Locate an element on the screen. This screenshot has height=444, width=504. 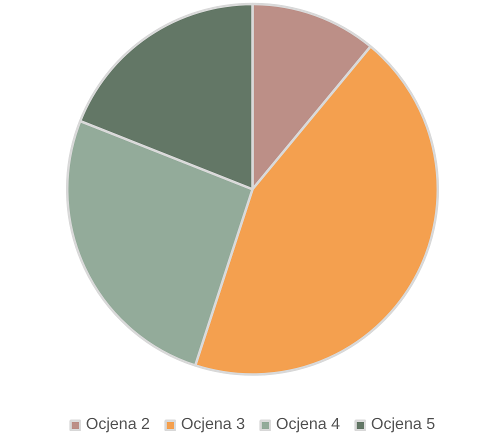
legend-label: Ocjena 5 is located at coordinates (403, 425).